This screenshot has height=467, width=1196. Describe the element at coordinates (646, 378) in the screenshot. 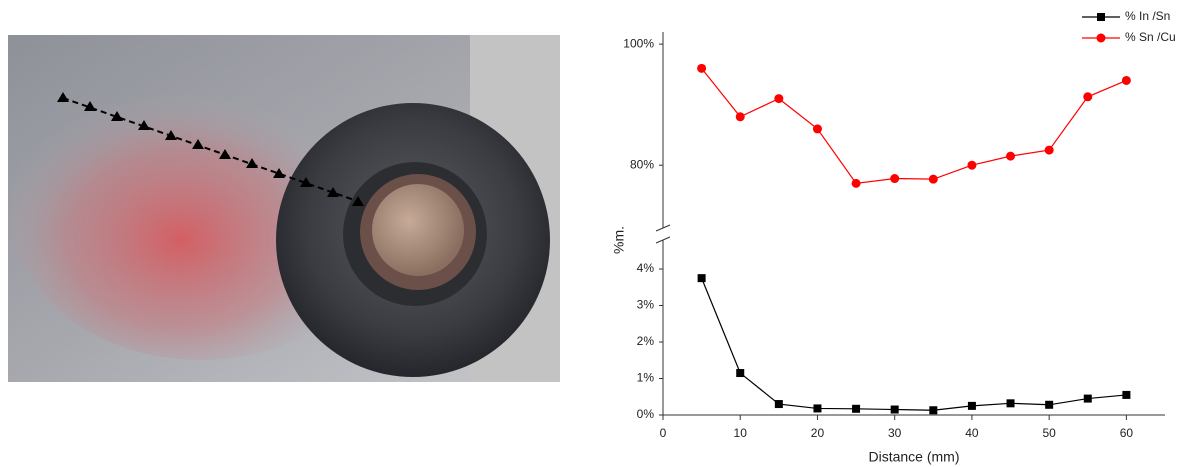

I see `y-tick-label: 1%` at that location.